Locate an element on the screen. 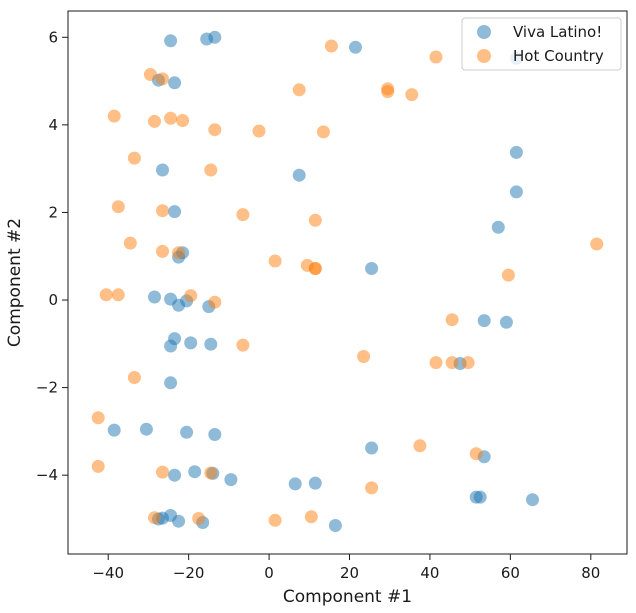 Image resolution: width=636 pixels, height=613 pixels. x-tick-label: 20 is located at coordinates (349, 573).